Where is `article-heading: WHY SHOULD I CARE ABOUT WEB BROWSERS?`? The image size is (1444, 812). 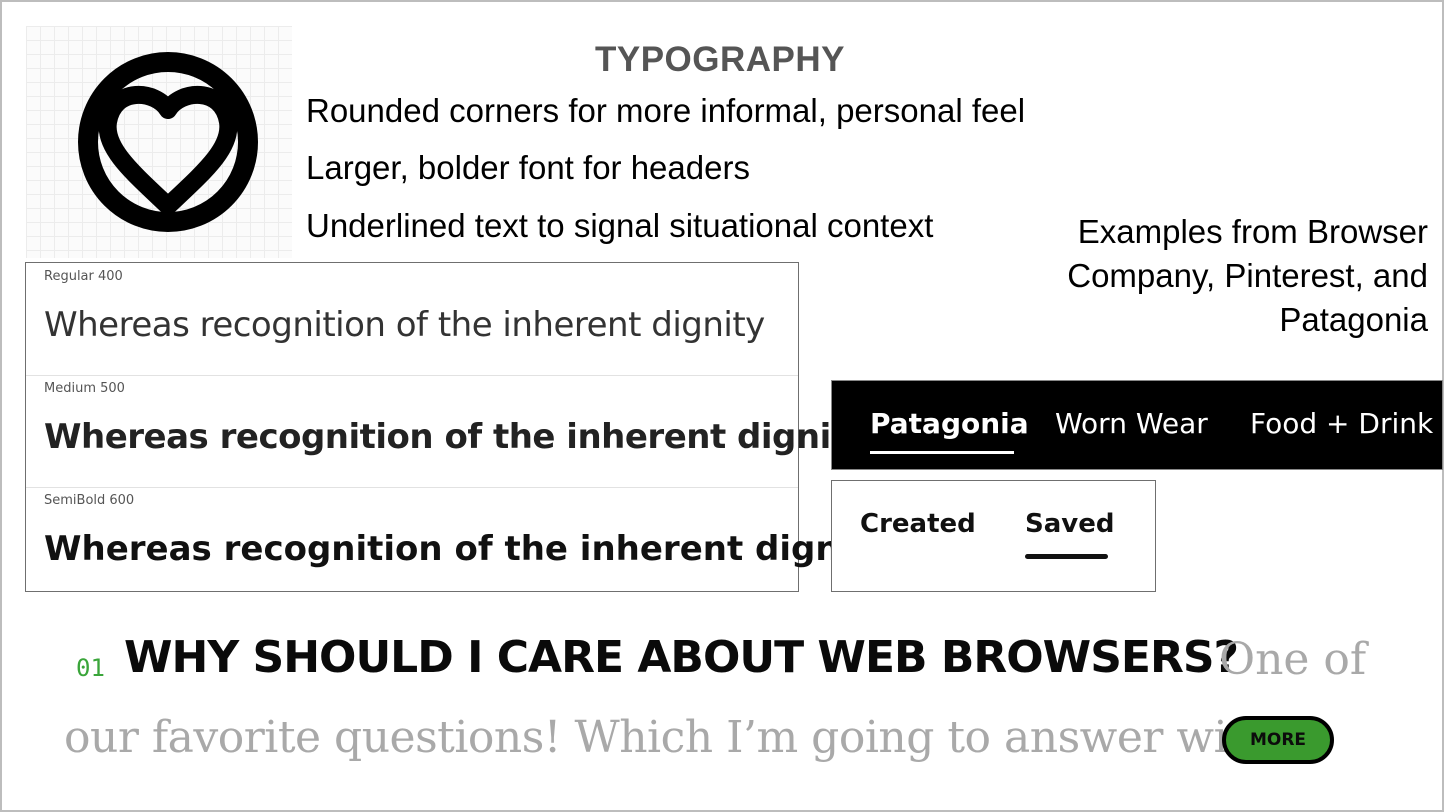 article-heading: WHY SHOULD I CARE ABOUT WEB BROWSERS? is located at coordinates (681, 657).